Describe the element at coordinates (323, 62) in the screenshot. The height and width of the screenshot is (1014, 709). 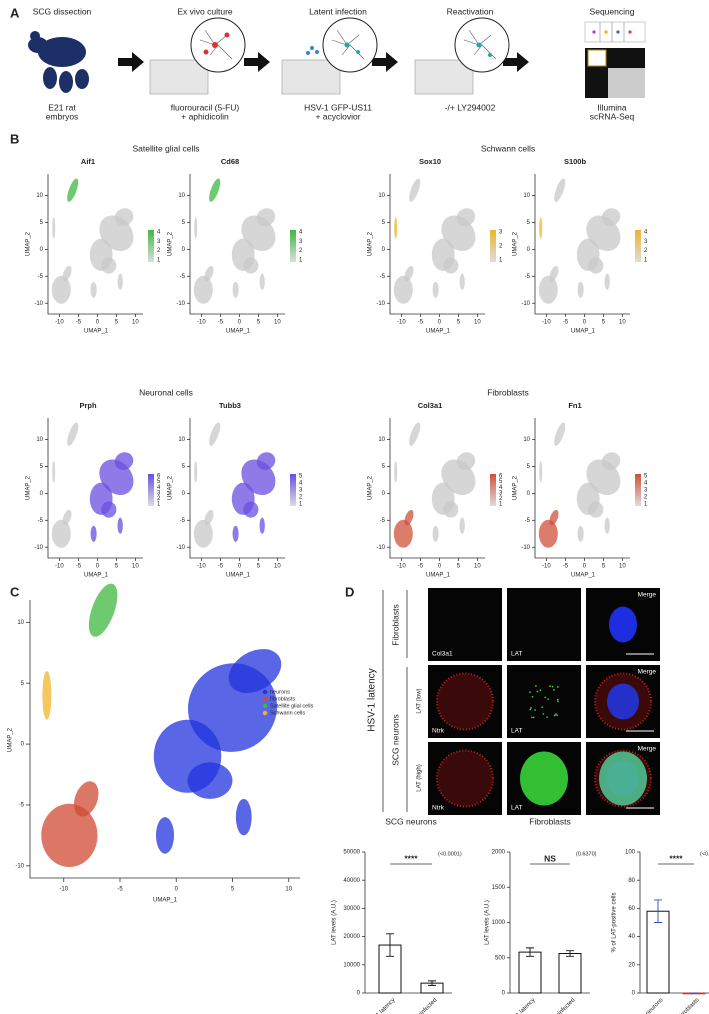
I see `arrows` at that location.